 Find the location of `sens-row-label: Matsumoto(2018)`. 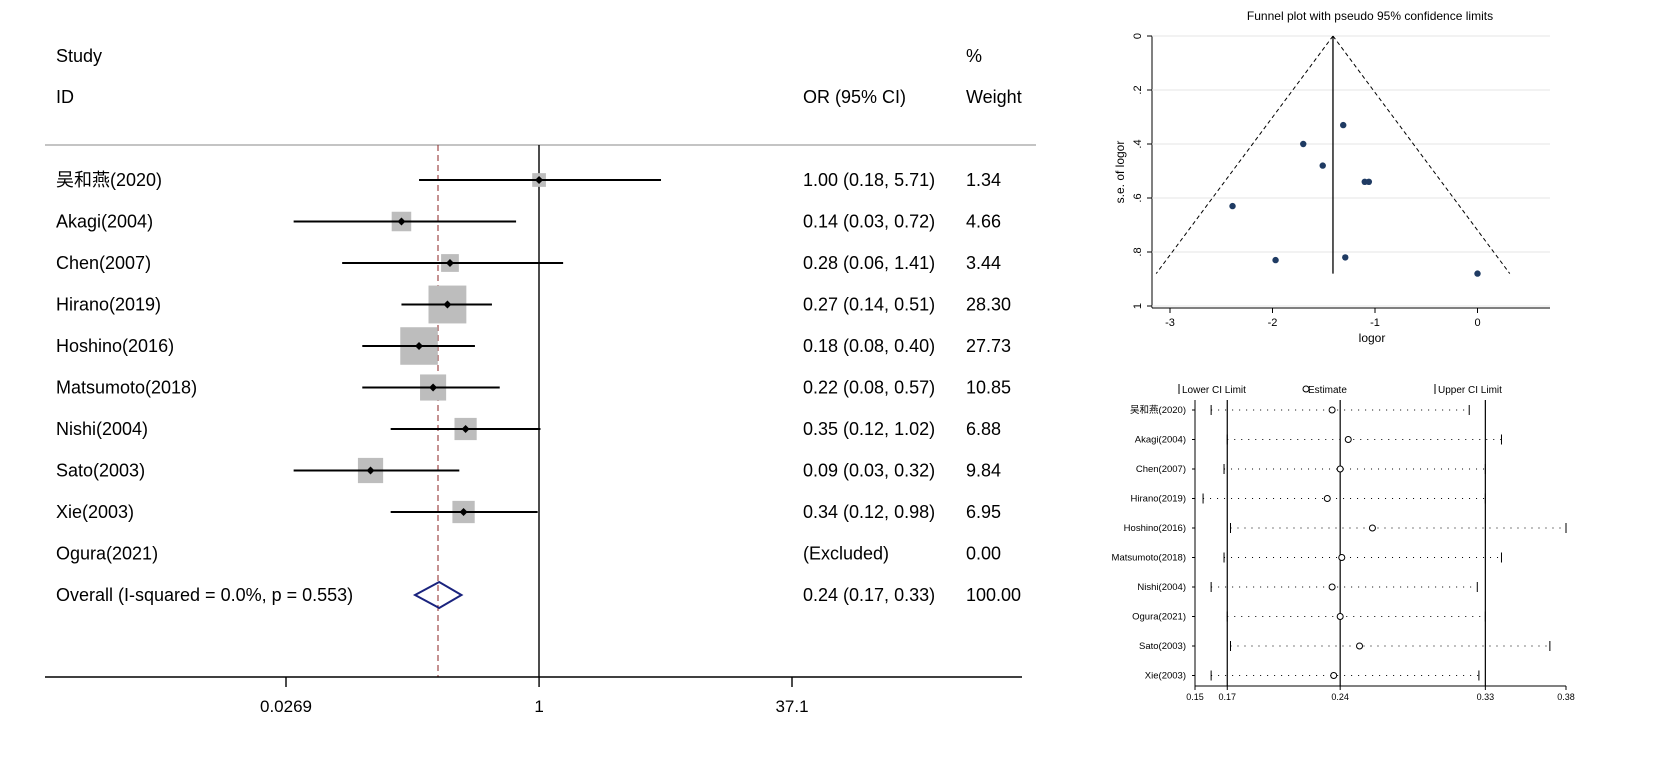

sens-row-label: Matsumoto(2018) is located at coordinates (1149, 558).